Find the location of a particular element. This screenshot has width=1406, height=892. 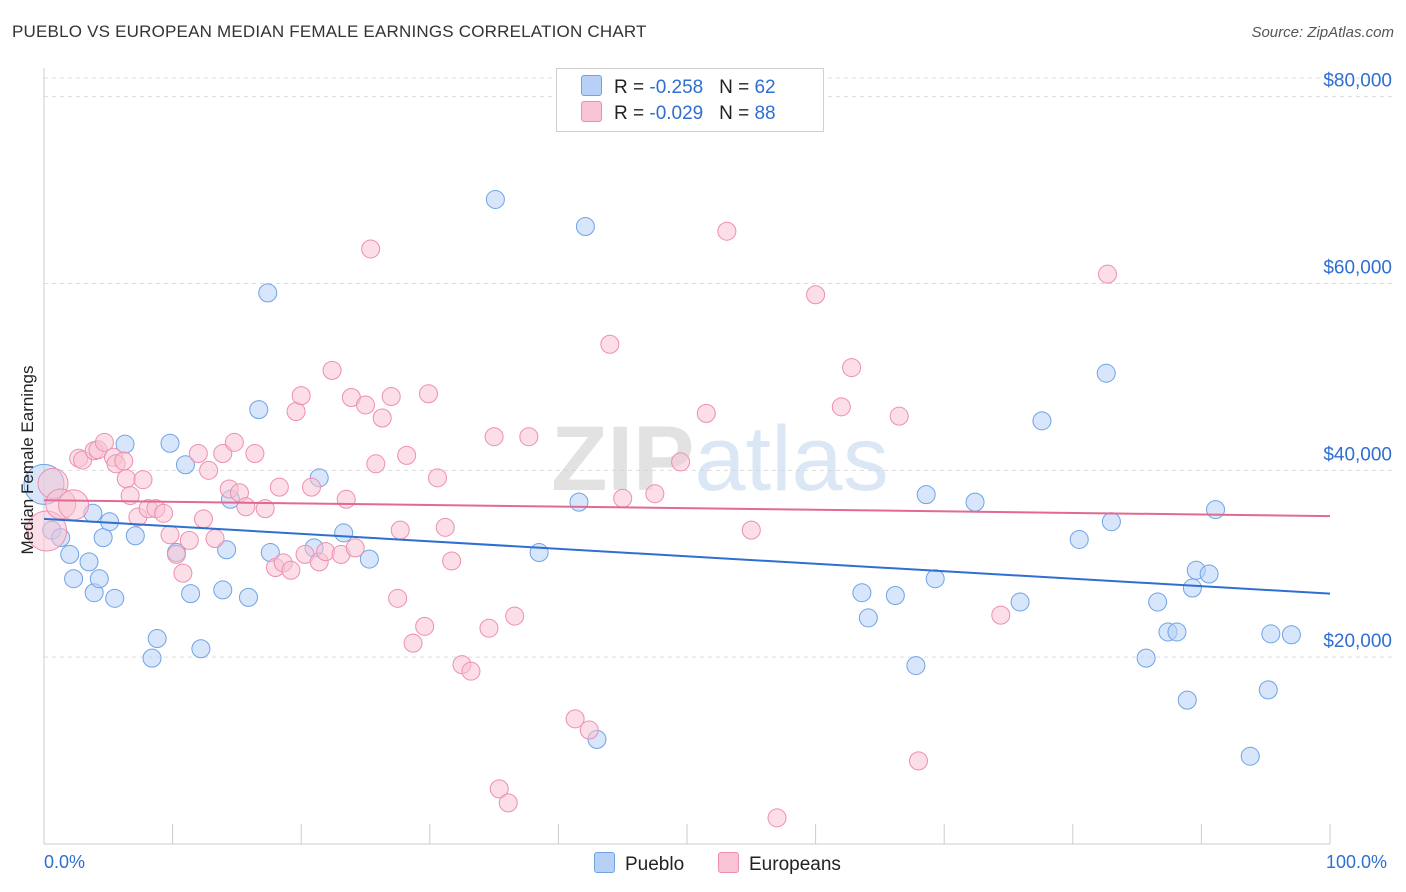

legend-item-pueblo: Pueblo is located at coordinates (639, 864).